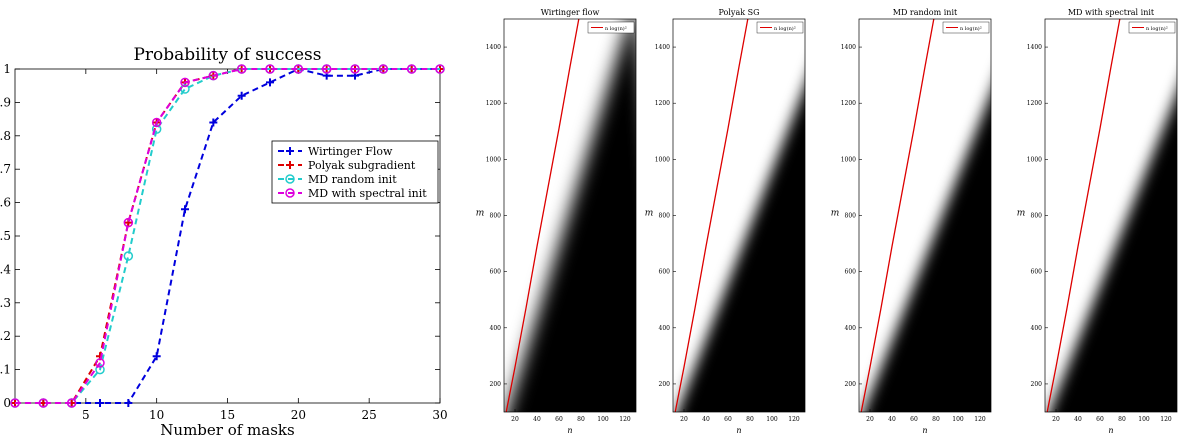 This screenshot has height=441, width=1198. Describe the element at coordinates (537, 419) in the screenshot. I see `x-tick-label: 40` at that location.